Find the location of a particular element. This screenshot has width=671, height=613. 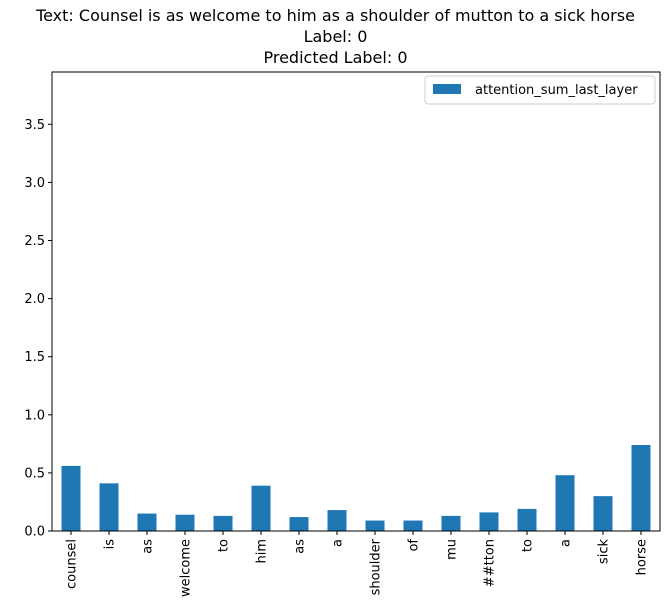

legend-swatch is located at coordinates (447, 89).